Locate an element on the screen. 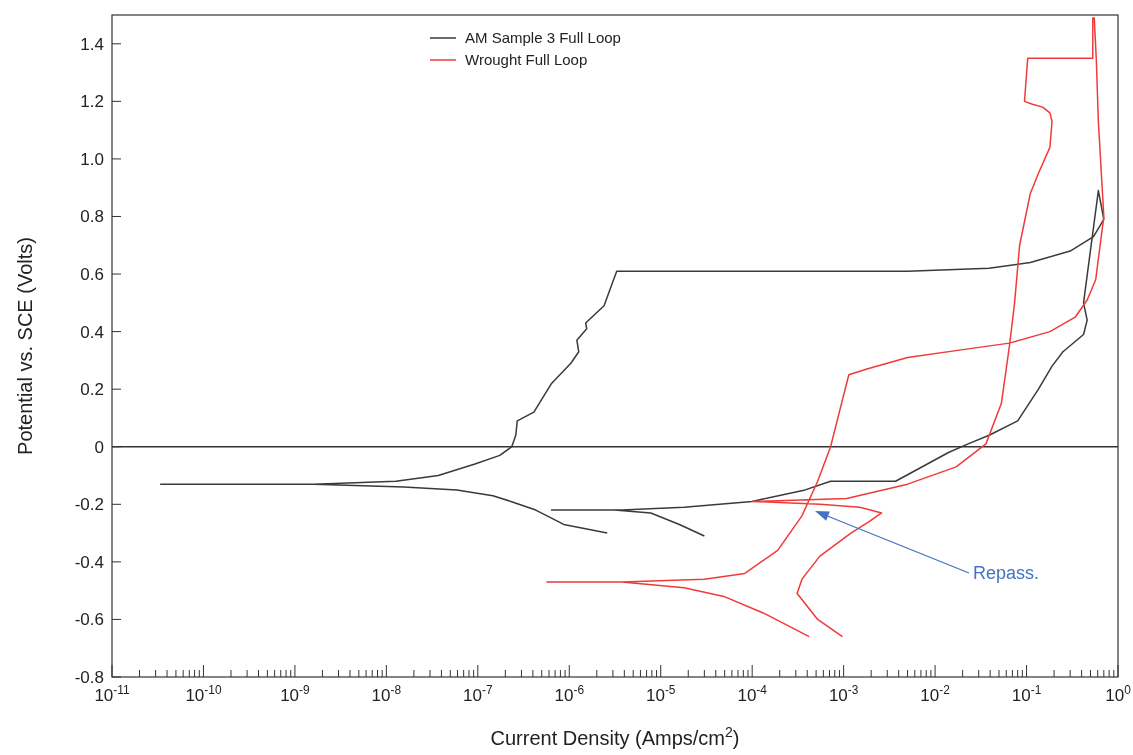  legend-label: AM Sample 3 Full Loop is located at coordinates (543, 37).